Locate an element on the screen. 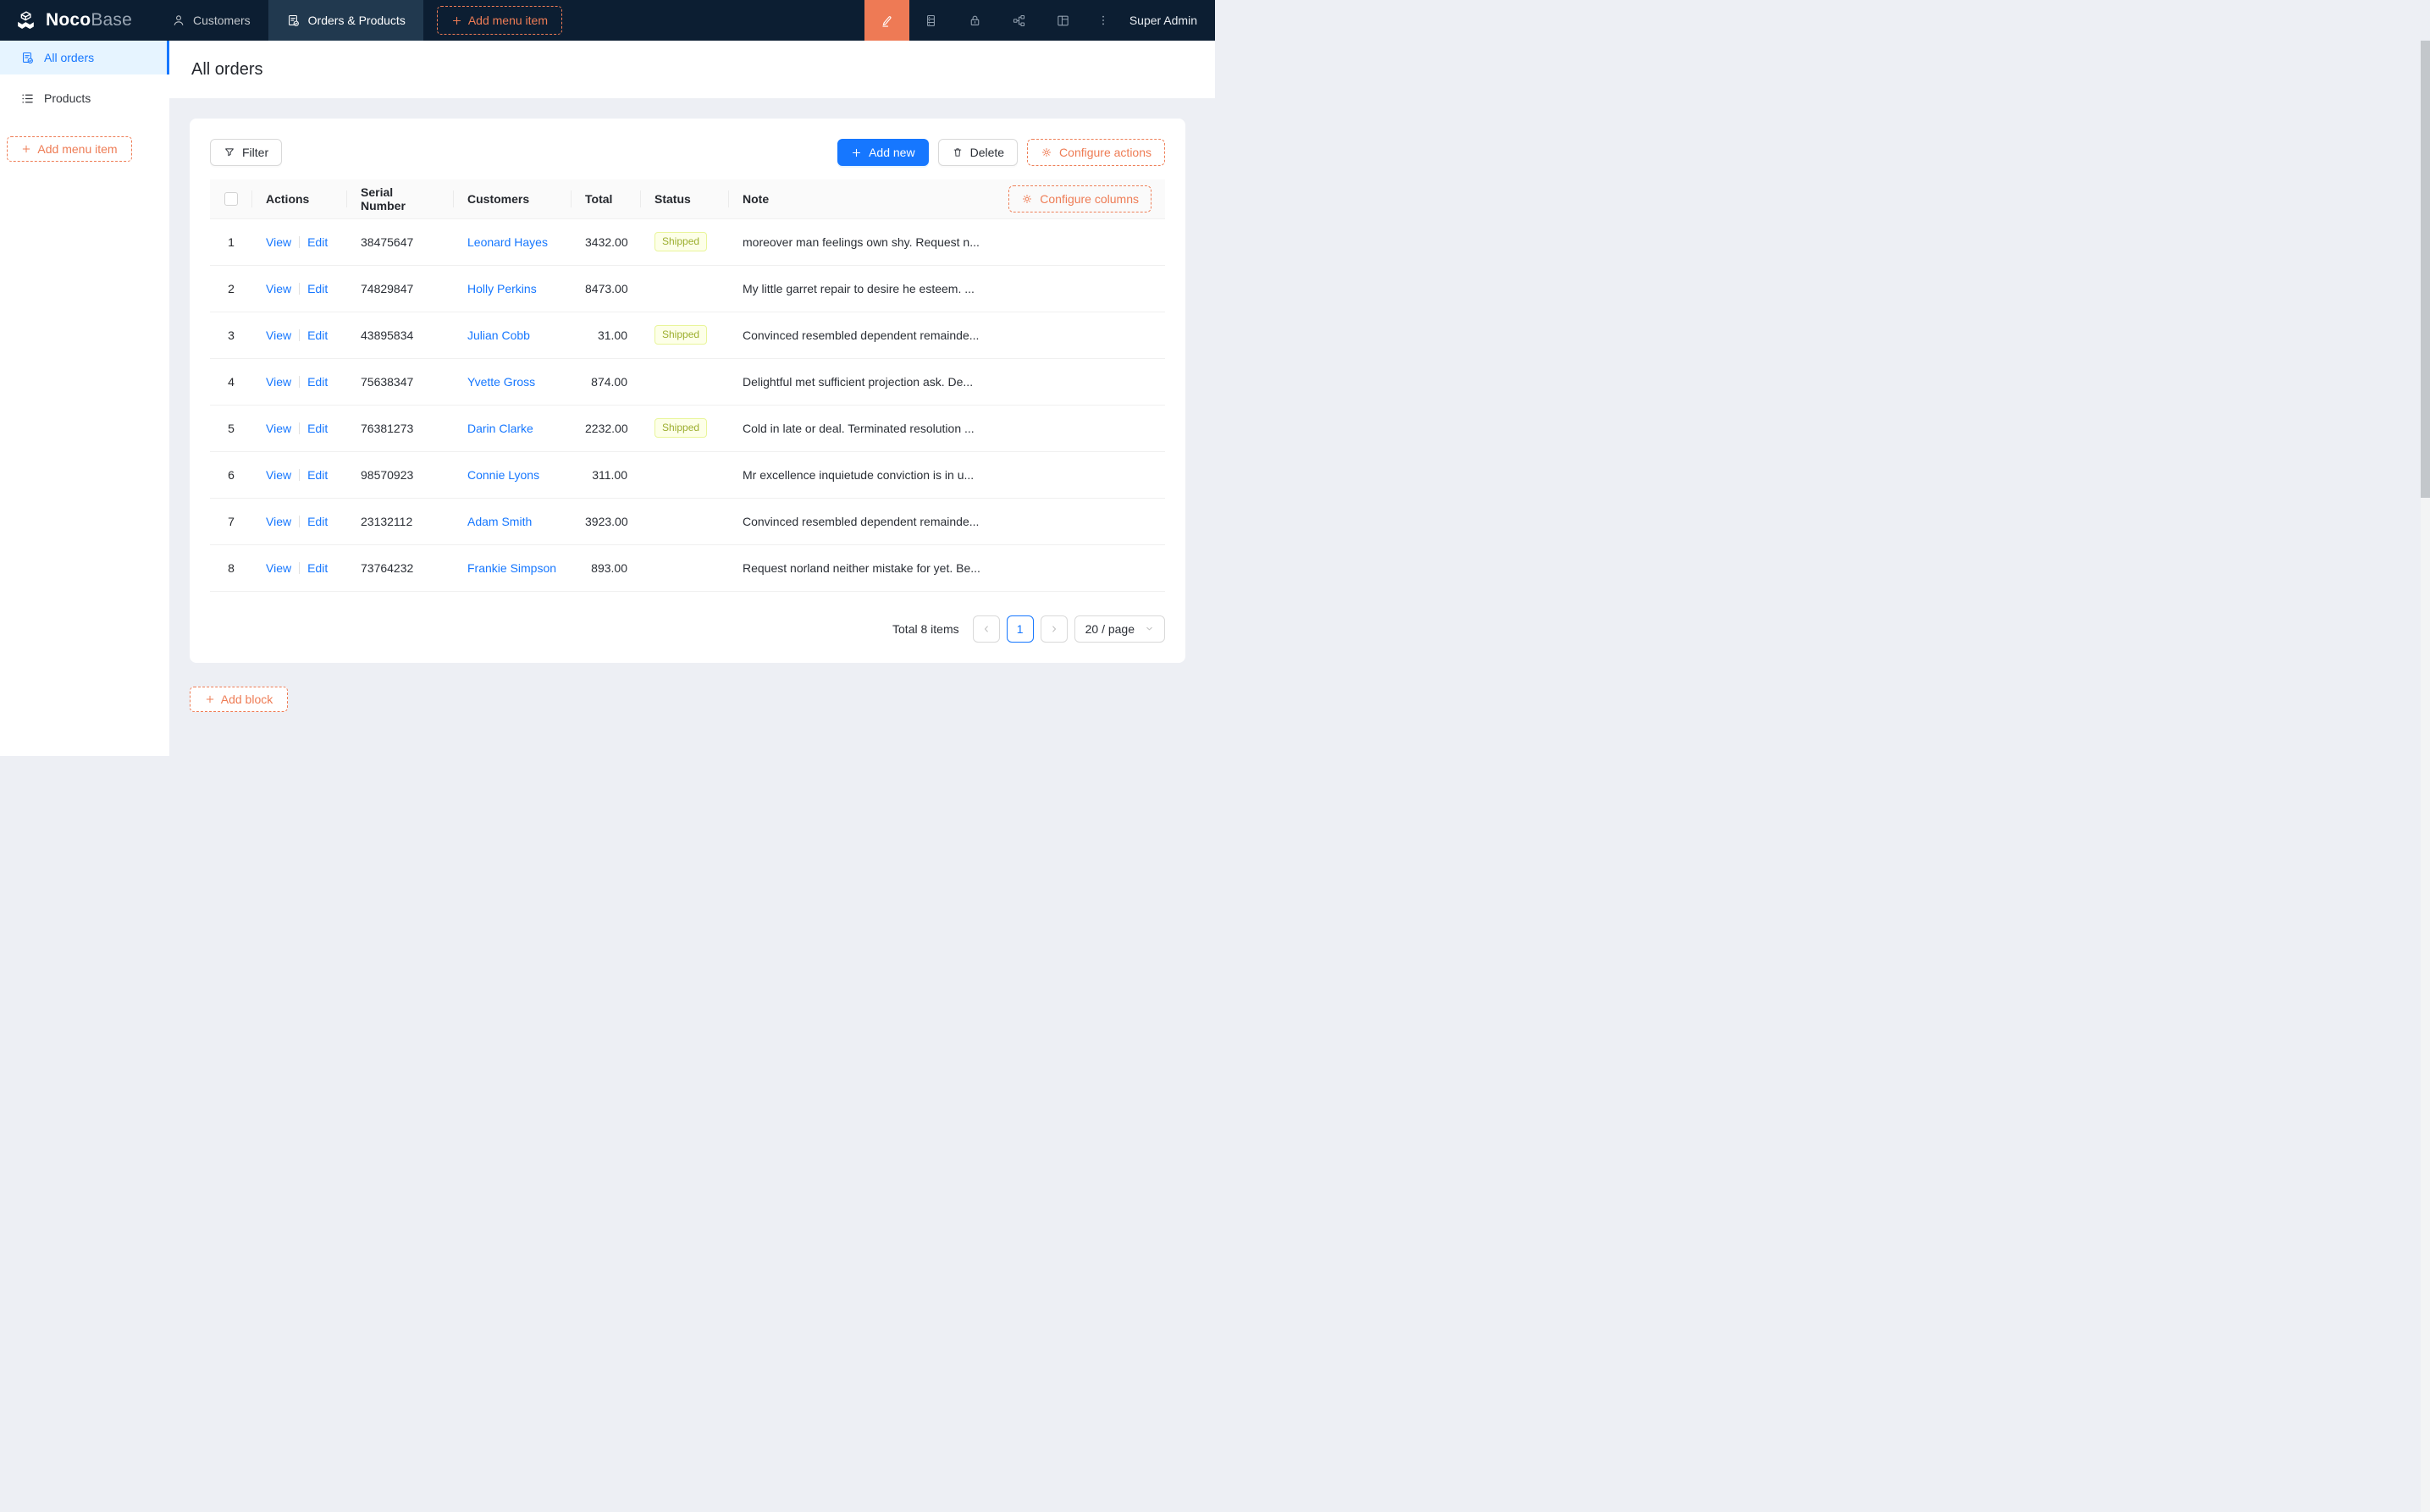 This screenshot has height=1512, width=2430. customer-link: Holly Perkins is located at coordinates (502, 288).